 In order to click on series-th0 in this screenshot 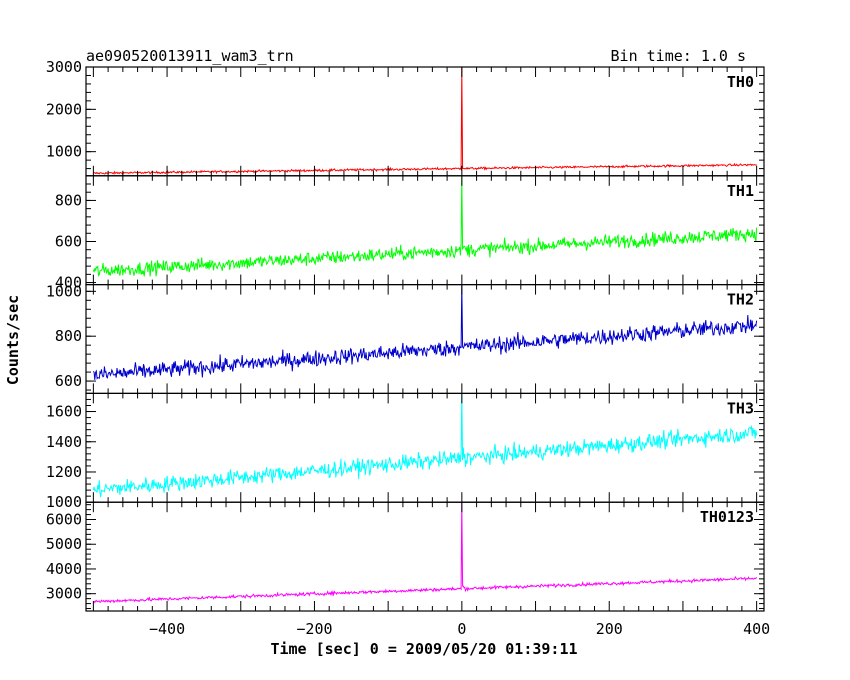, I will do `click(425, 121)`.